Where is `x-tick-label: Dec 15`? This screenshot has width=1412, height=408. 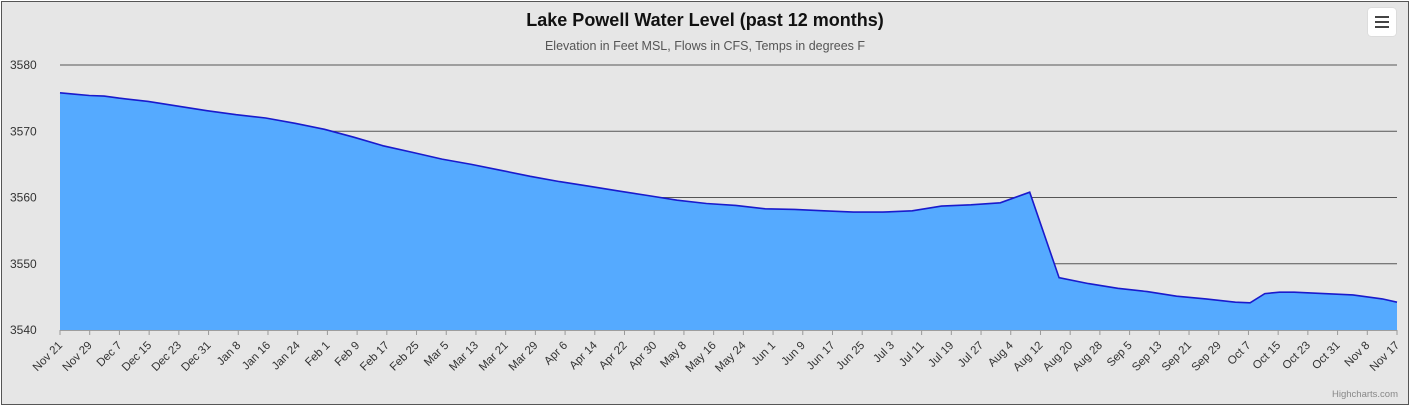
x-tick-label: Dec 15 is located at coordinates (137, 357).